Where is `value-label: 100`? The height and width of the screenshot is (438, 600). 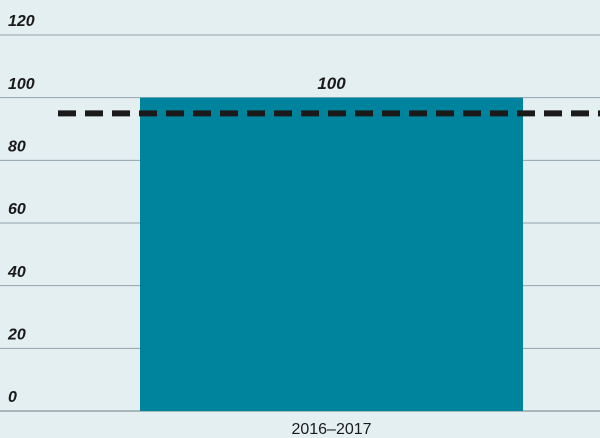
value-label: 100 is located at coordinates (331, 83).